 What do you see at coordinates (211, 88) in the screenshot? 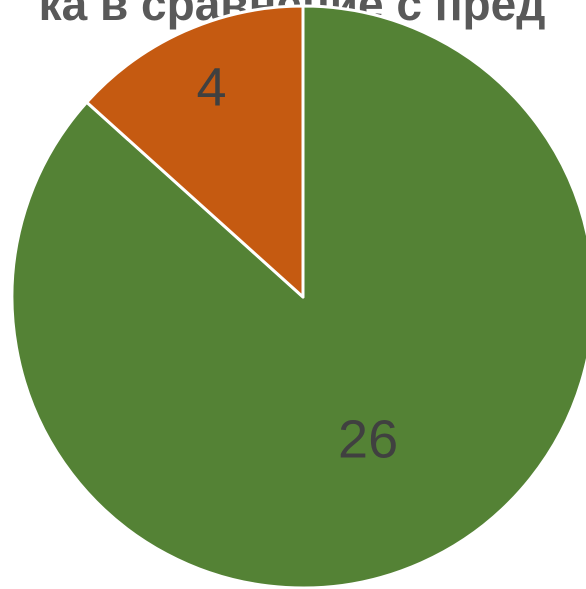
I see `data-label: 4` at bounding box center [211, 88].